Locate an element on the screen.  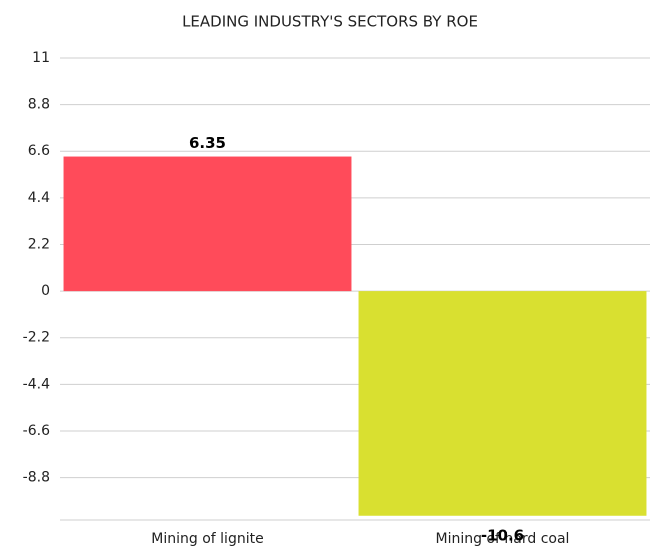
y-tick-label: -4.4 is located at coordinates (36, 384).